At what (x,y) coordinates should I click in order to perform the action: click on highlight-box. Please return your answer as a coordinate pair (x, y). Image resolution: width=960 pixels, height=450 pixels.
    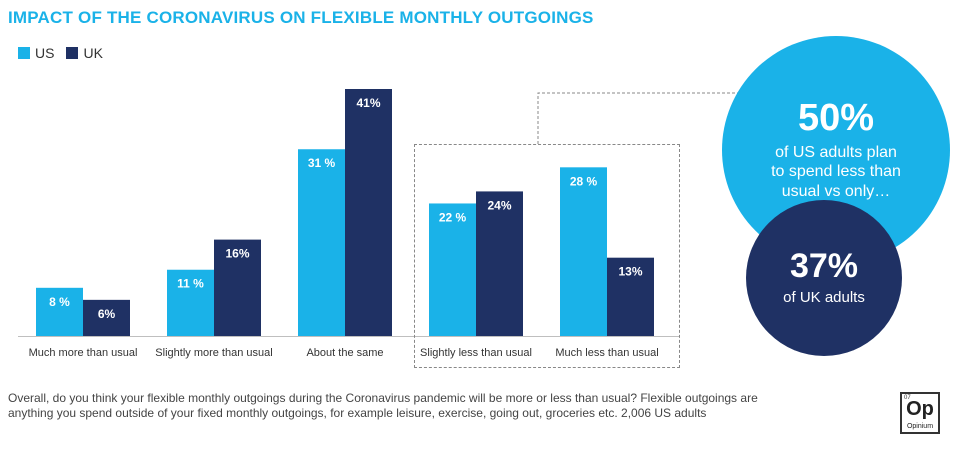
    Looking at the image, I should click on (547, 256).